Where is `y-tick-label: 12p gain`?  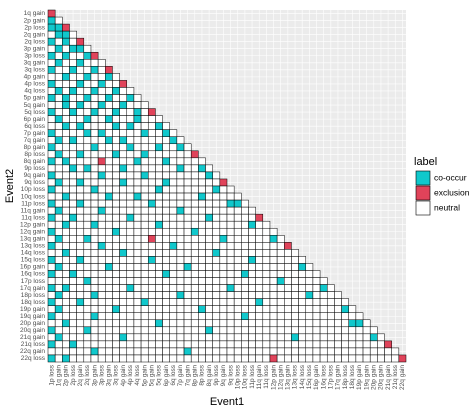 y-tick-label: 12p gain is located at coordinates (32, 224).